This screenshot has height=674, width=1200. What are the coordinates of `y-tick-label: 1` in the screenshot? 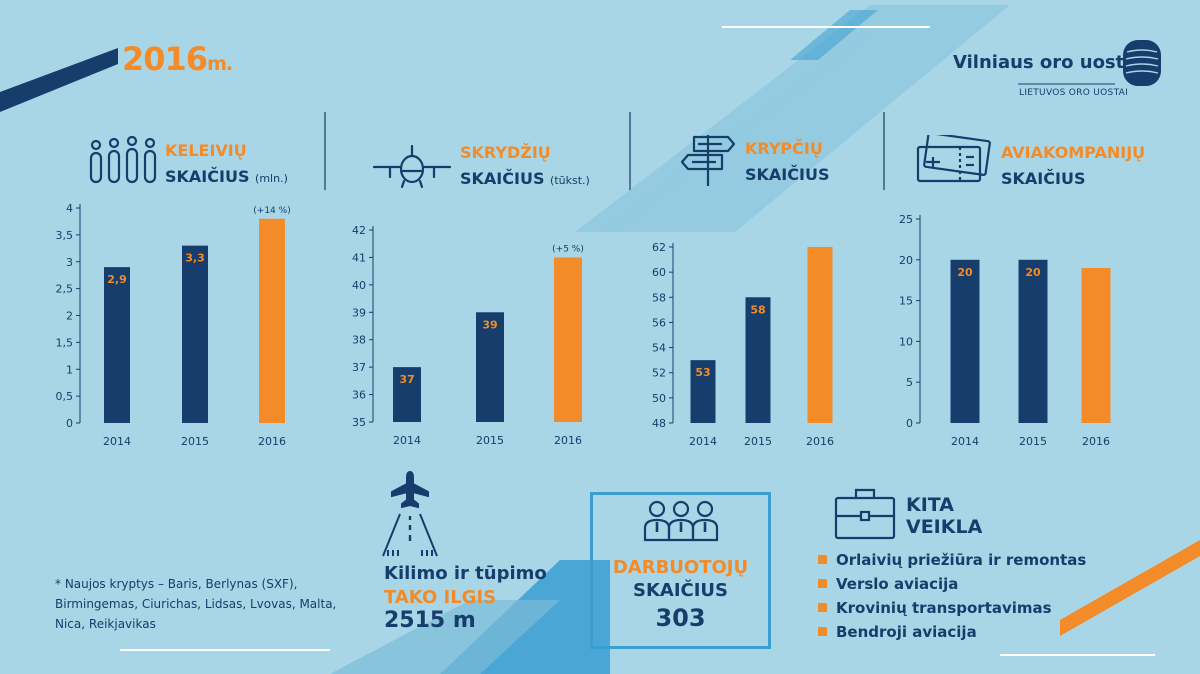 It's located at (69, 369).